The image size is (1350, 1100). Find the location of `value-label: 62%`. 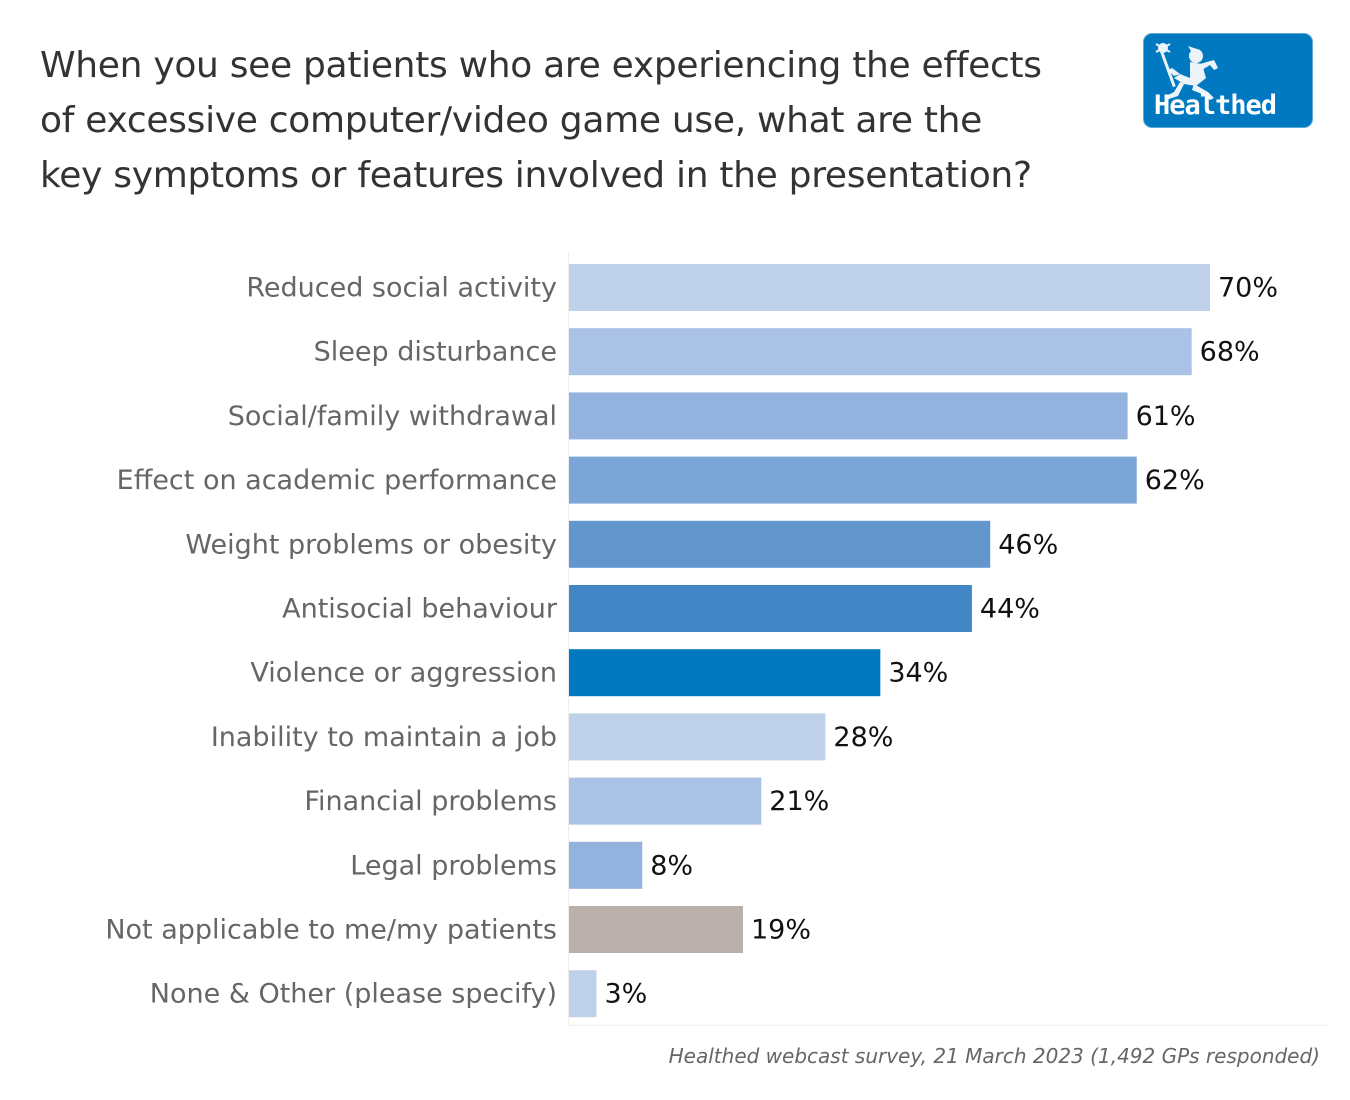

value-label: 62% is located at coordinates (1175, 480).